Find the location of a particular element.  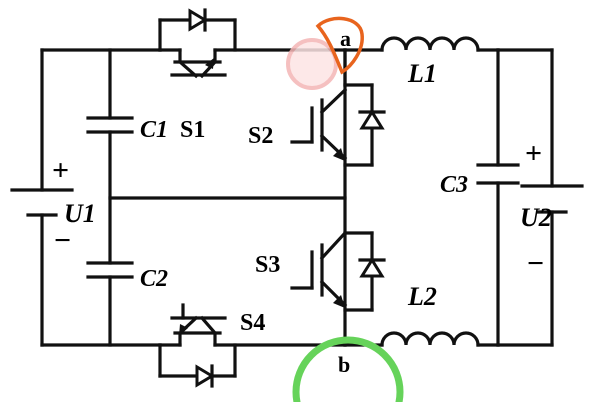

u2-minus-sign: − is located at coordinates (535, 263).